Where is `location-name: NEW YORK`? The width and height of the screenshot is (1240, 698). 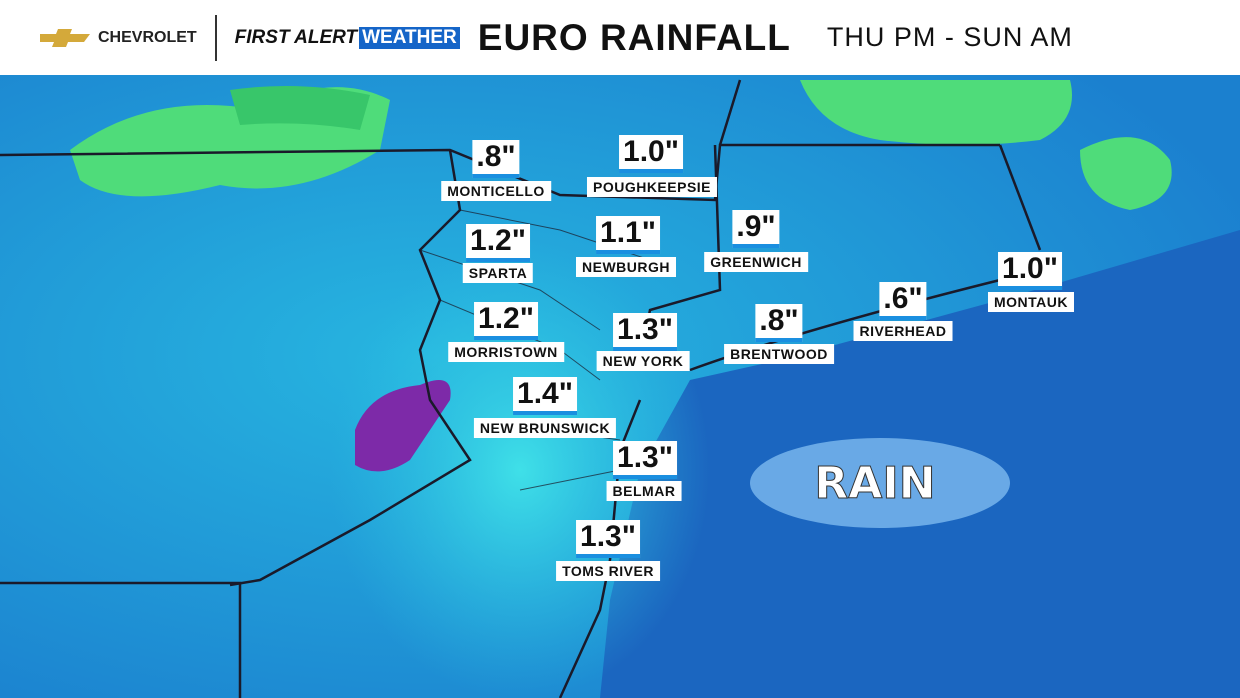 location-name: NEW YORK is located at coordinates (643, 361).